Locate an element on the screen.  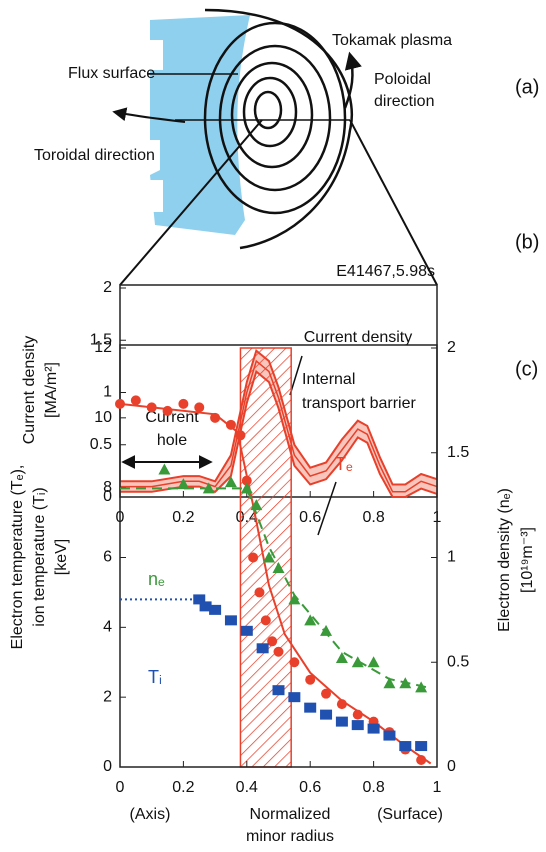
y-tick-label: 1 is located at coordinates (107, 392).